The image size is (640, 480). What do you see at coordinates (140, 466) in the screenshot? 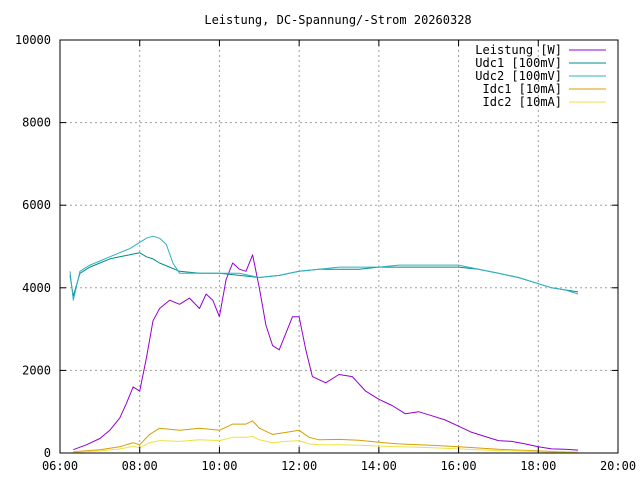
I see `x-tick-label: 08:00` at bounding box center [140, 466].